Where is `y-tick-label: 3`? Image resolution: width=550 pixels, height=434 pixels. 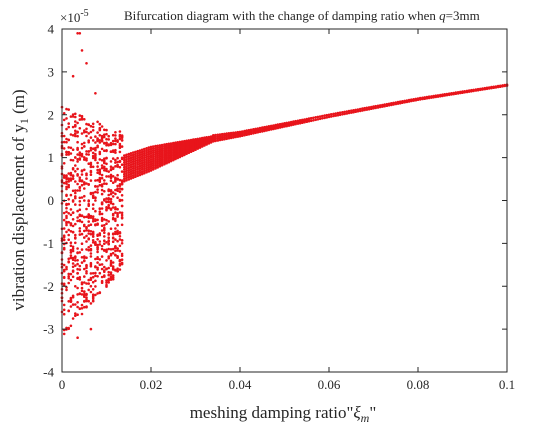 y-tick-label: 3 is located at coordinates (51, 71).